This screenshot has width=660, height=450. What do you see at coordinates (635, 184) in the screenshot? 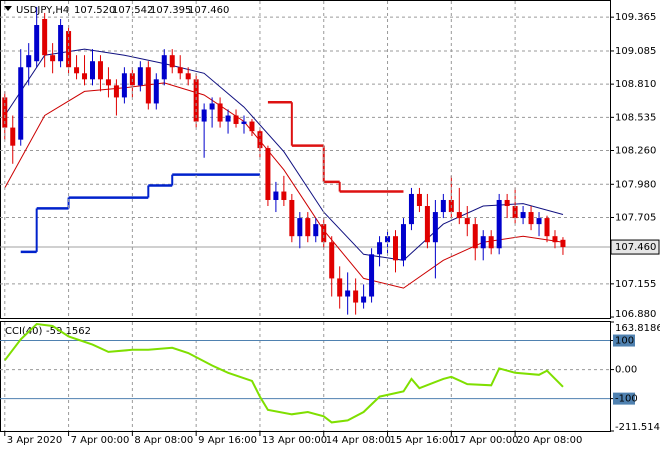
I see `y-tick-label: 107.980` at bounding box center [635, 184].